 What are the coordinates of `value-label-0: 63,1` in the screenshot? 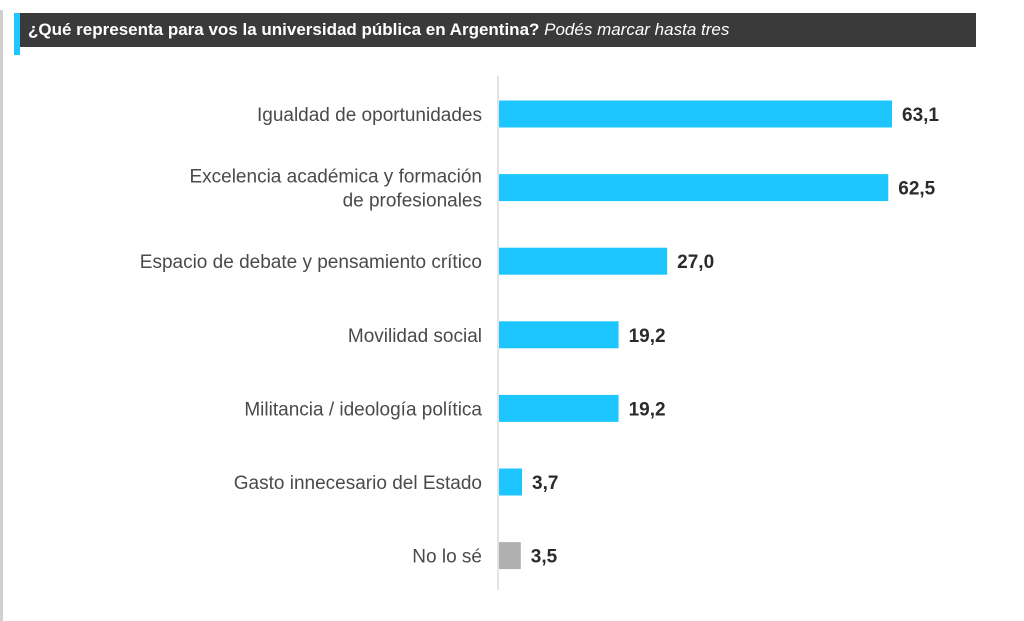 It's located at (920, 115).